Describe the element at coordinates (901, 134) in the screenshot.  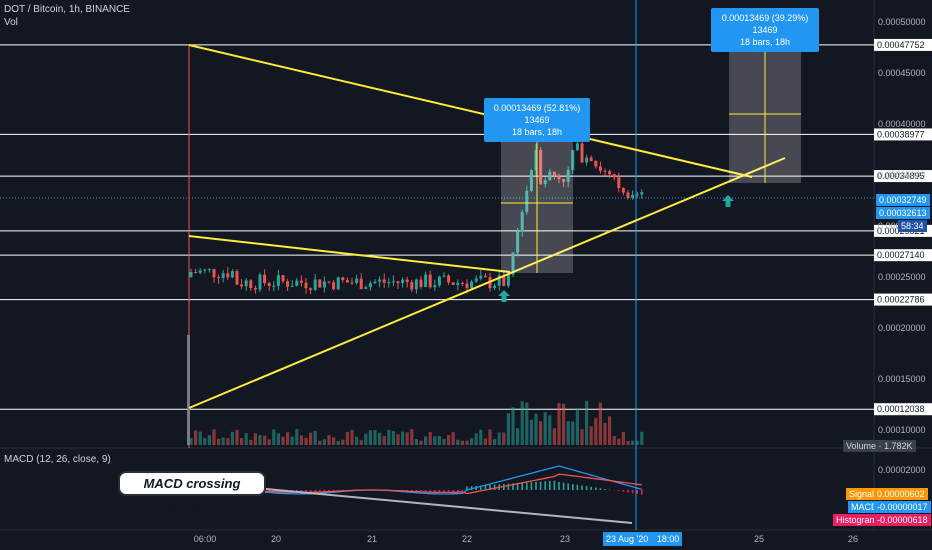
I see `level-label: 0.00038977` at that location.